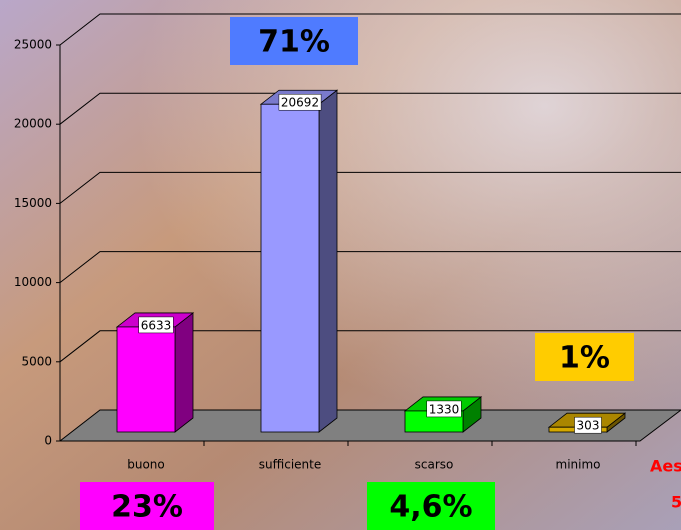 The height and width of the screenshot is (530, 681). What do you see at coordinates (48, 441) in the screenshot?
I see `y-tick-label: 0` at bounding box center [48, 441].